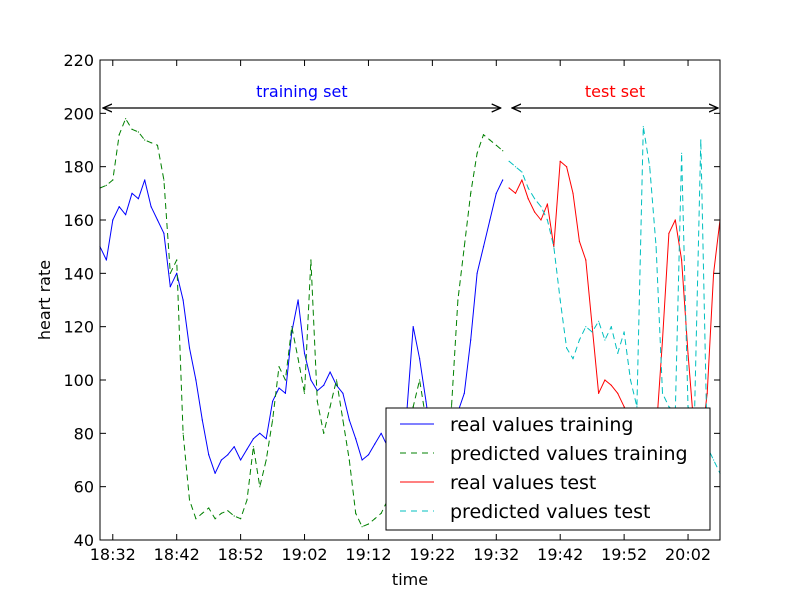 Image resolution: width=800 pixels, height=600 pixels. What do you see at coordinates (177, 554) in the screenshot?
I see `x-tick-label: 18:42` at bounding box center [177, 554].